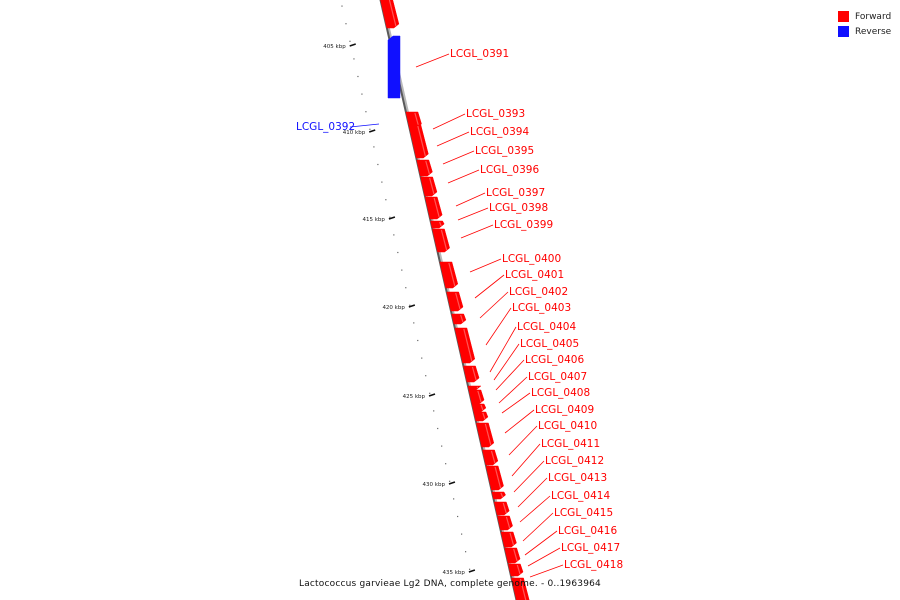  What do you see at coordinates (587, 531) in the screenshot?
I see `gene-label-lcgl-0416: LCGL_0416` at bounding box center [587, 531].